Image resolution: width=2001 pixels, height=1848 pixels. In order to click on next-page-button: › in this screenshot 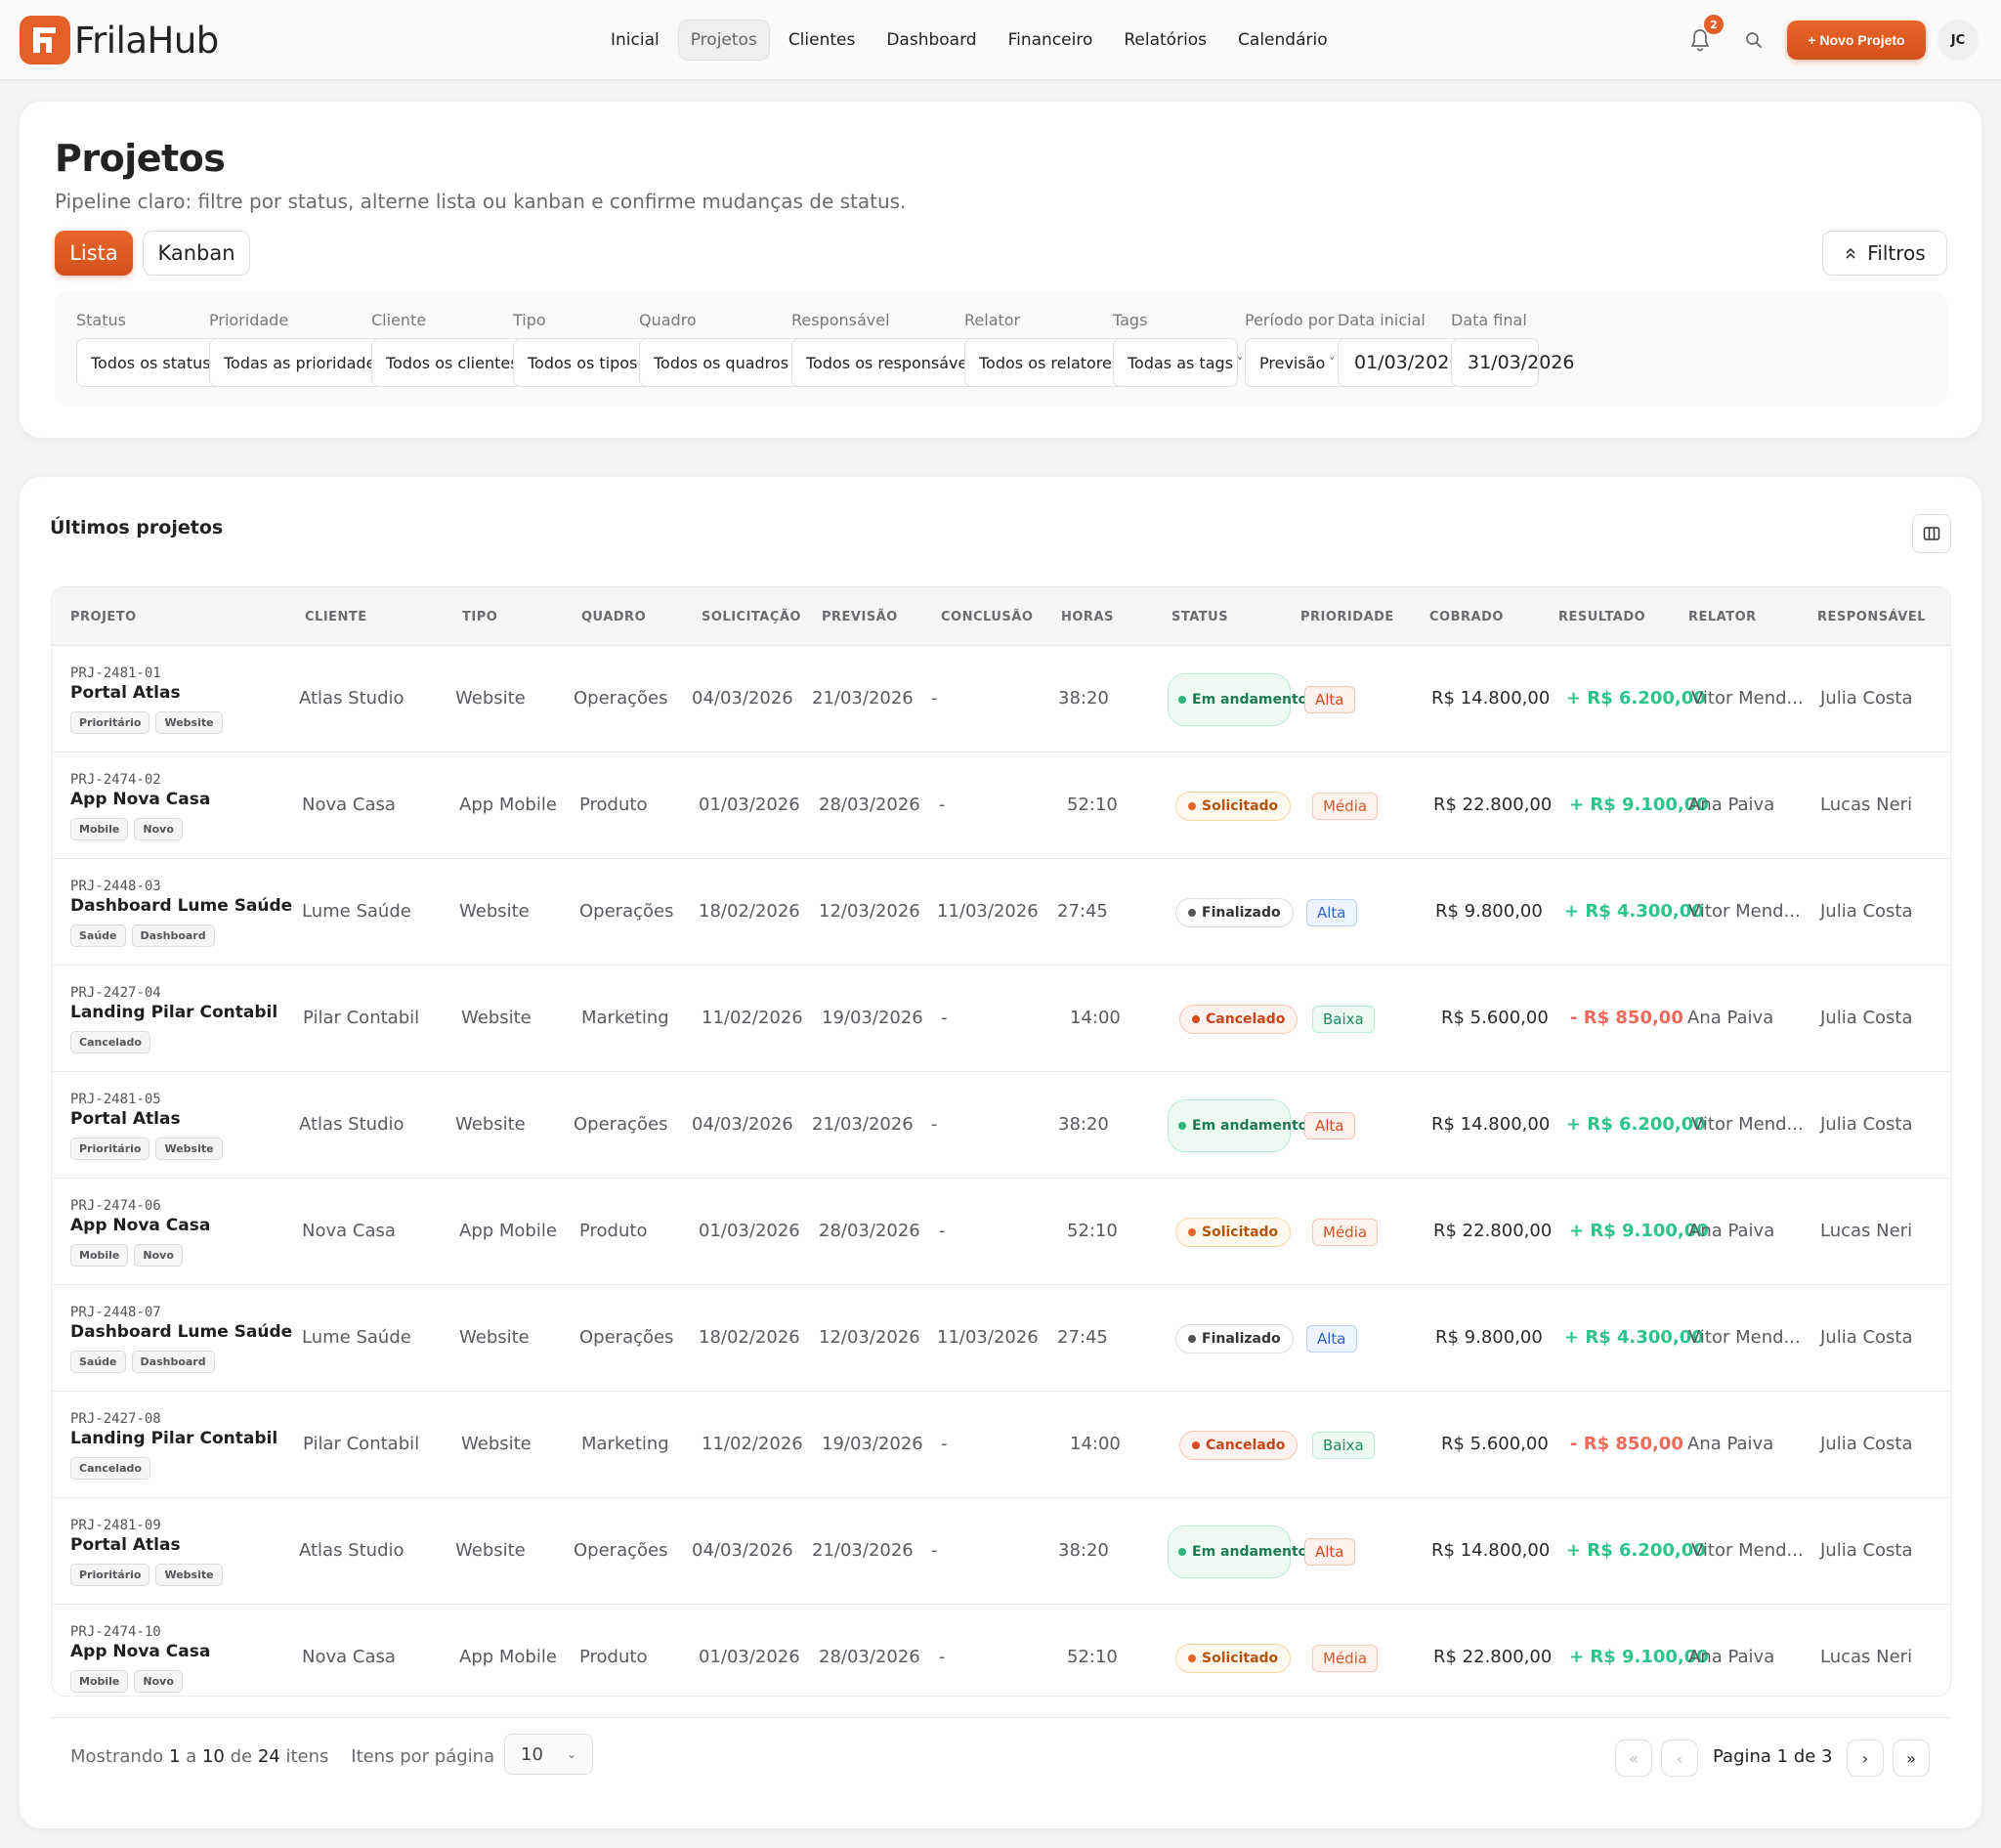, I will do `click(1865, 1758)`.